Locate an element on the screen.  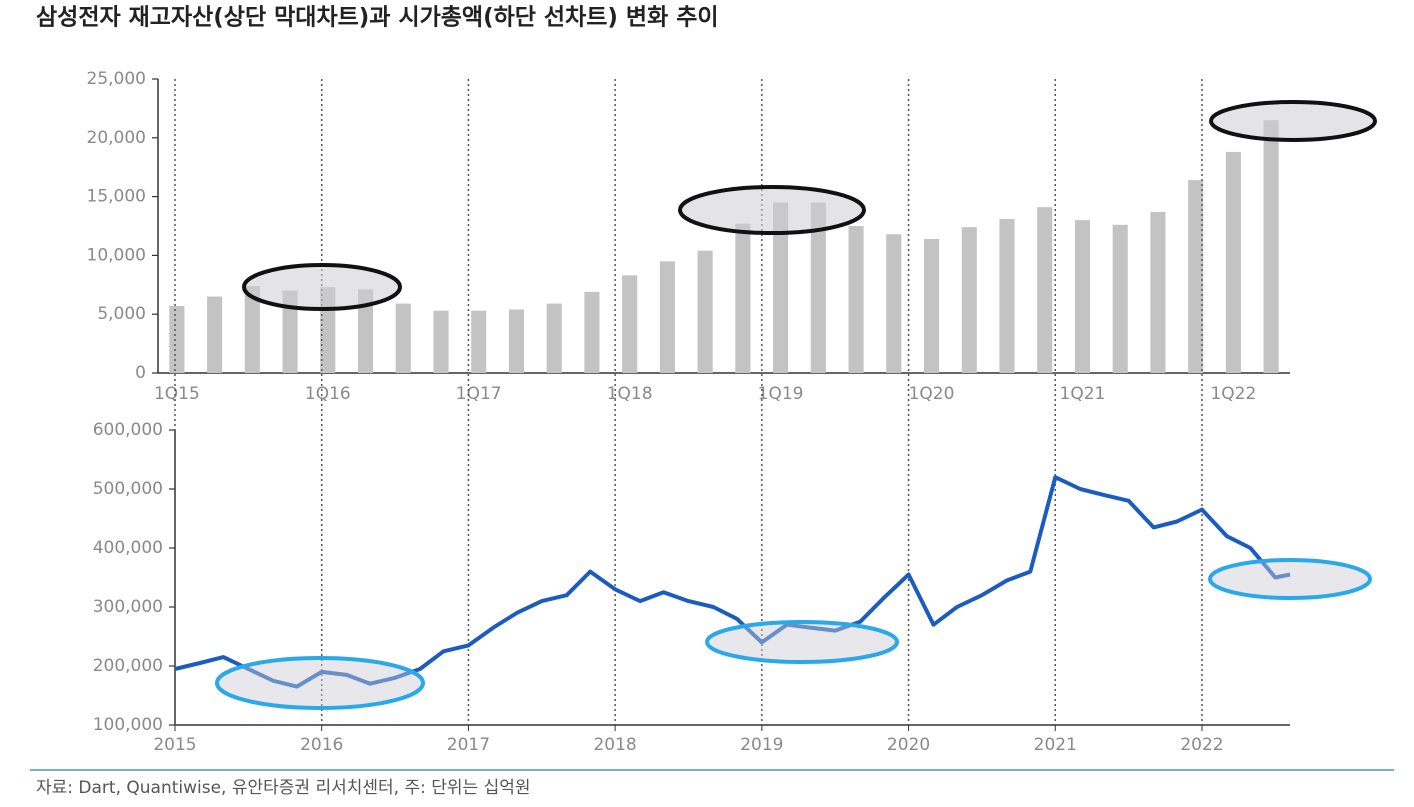
y-tick-label: 5,000 is located at coordinates (121, 314).